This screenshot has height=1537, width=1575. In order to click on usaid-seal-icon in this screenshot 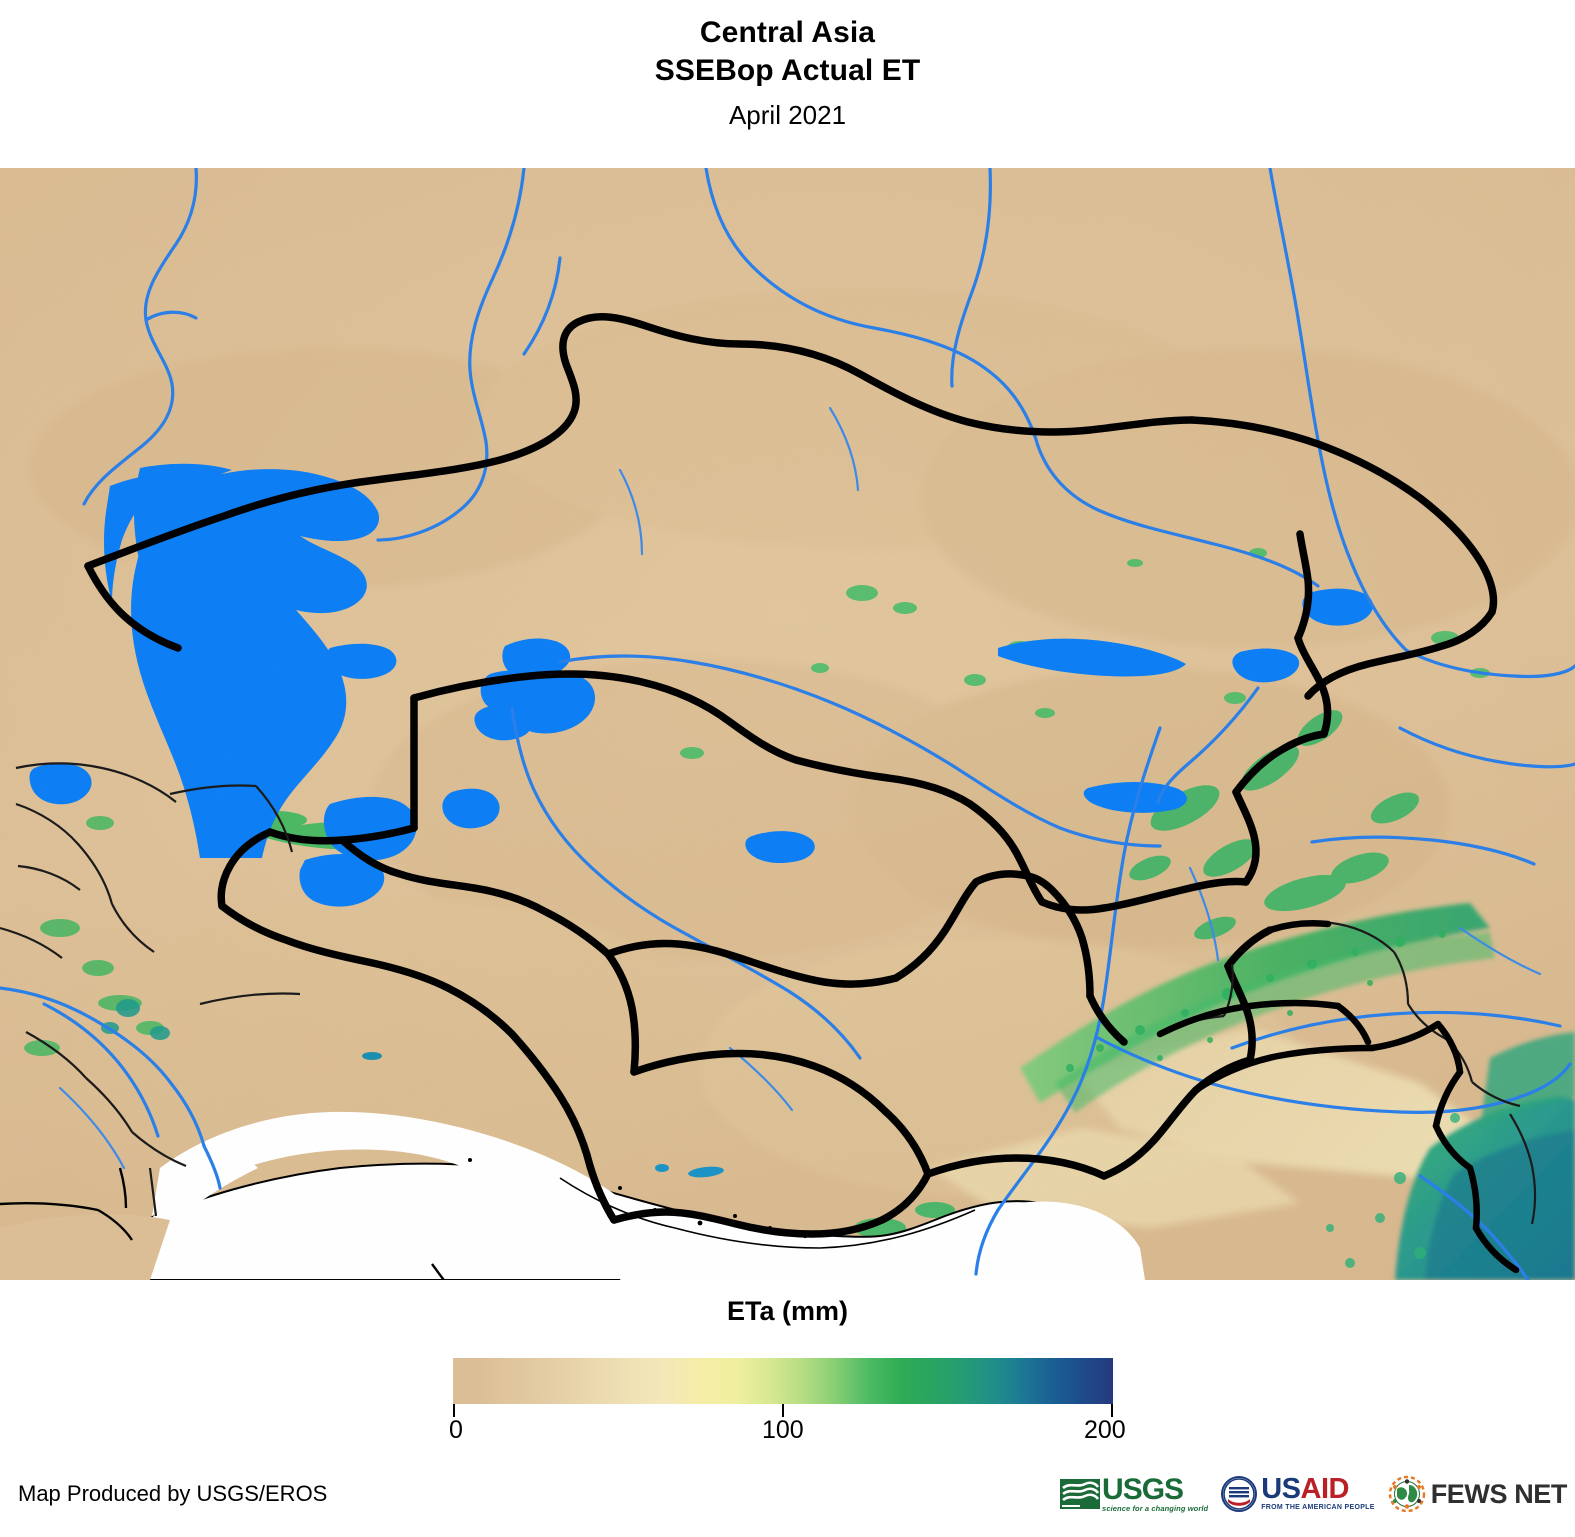, I will do `click(1239, 1494)`.